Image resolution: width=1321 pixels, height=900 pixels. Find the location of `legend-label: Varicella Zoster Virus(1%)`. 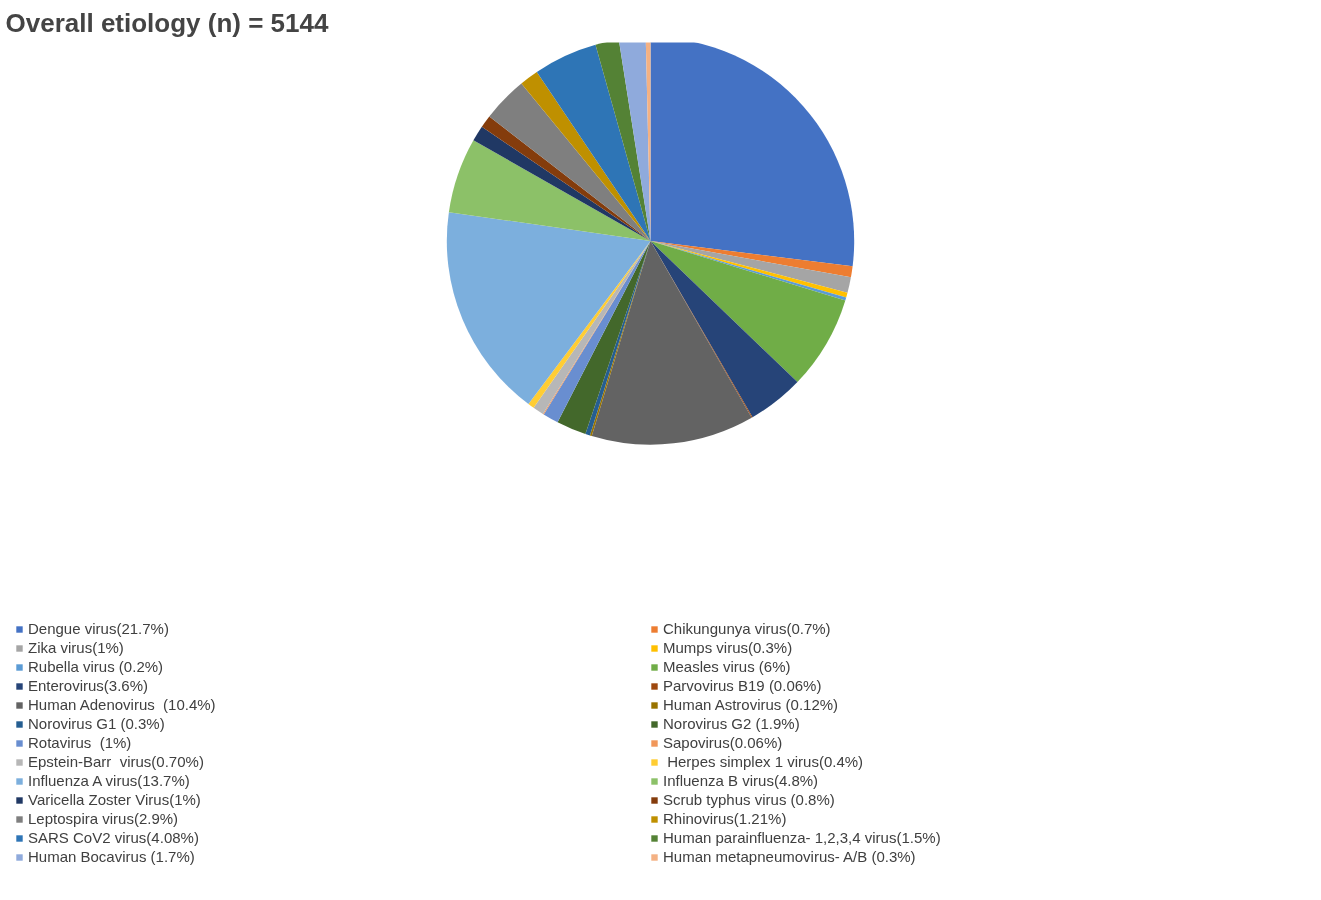

legend-label: Varicella Zoster Virus(1%) is located at coordinates (115, 799).